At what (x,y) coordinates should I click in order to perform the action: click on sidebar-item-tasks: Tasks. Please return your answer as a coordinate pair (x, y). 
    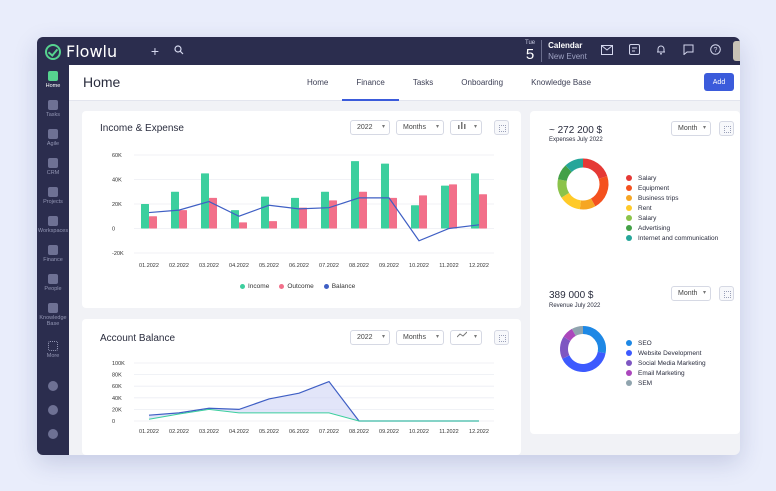
    Looking at the image, I should click on (53, 109).